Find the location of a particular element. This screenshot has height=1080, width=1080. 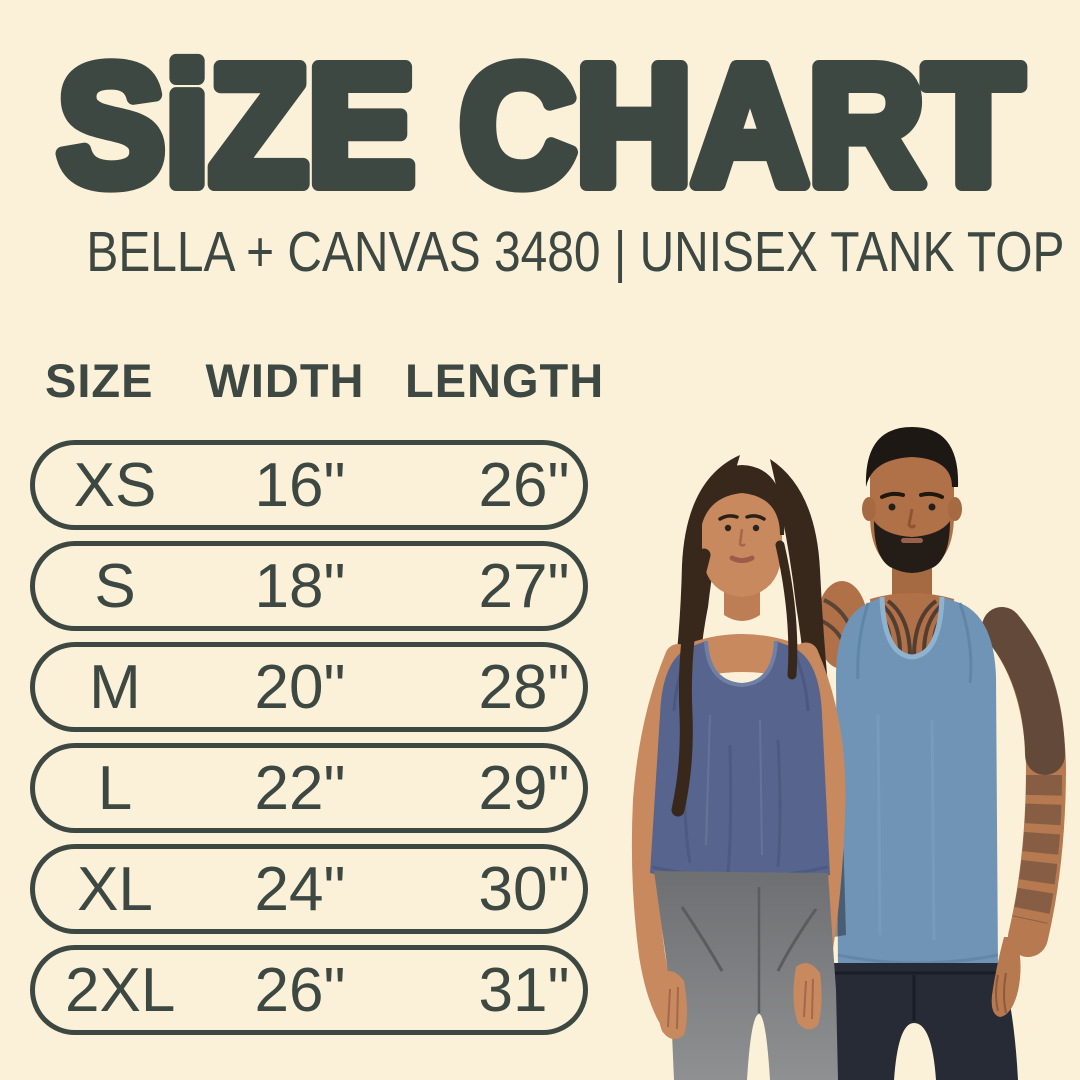

table-row-xl: XL 24" 30" is located at coordinates (309, 889).